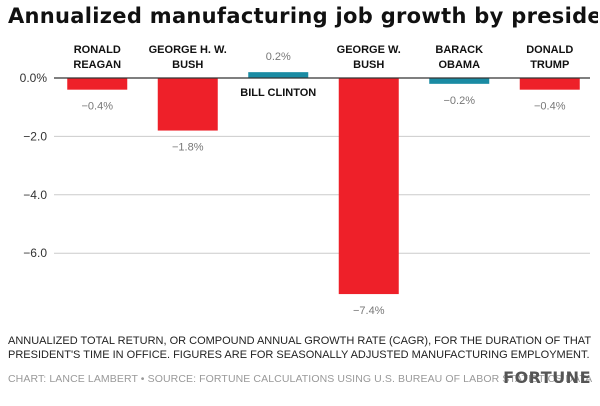  Describe the element at coordinates (547, 377) in the screenshot. I see `fortune-logo: FORTUNE` at that location.